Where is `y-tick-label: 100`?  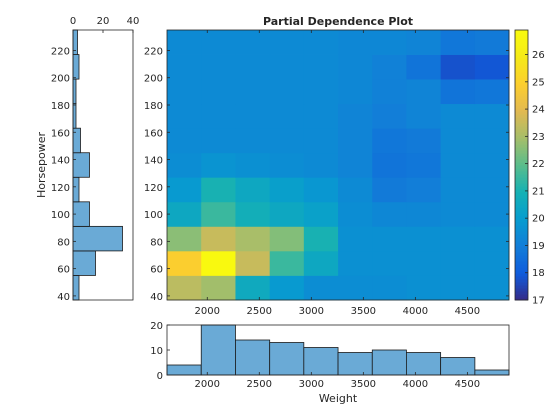 y-tick-label: 100 is located at coordinates (153, 215).